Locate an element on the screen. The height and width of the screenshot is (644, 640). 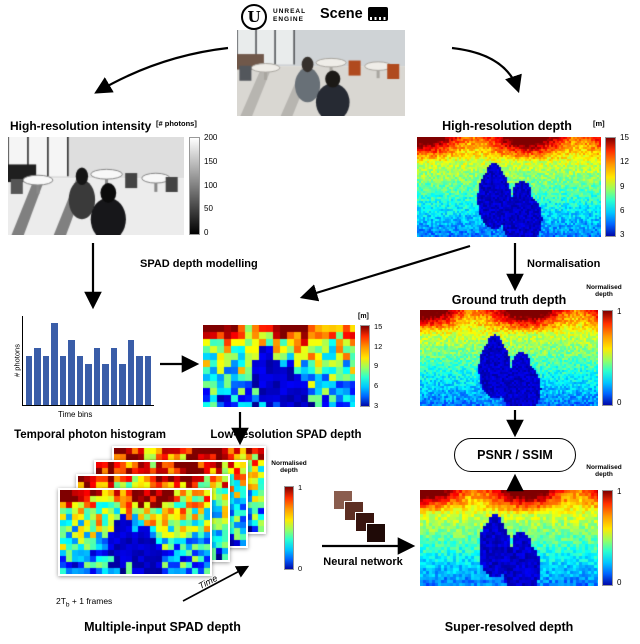
photon-histogram: # photons is located at coordinates (83, 361).